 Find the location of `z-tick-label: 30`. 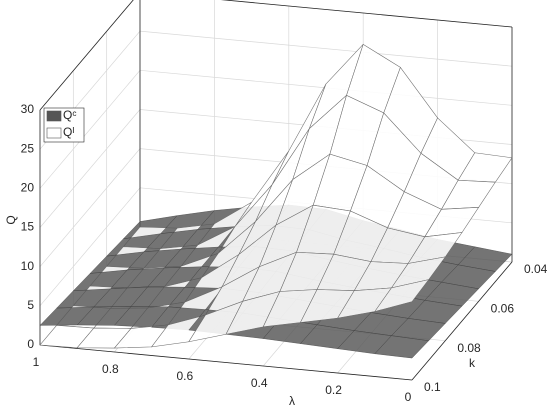

z-tick-label: 30 is located at coordinates (28, 109).